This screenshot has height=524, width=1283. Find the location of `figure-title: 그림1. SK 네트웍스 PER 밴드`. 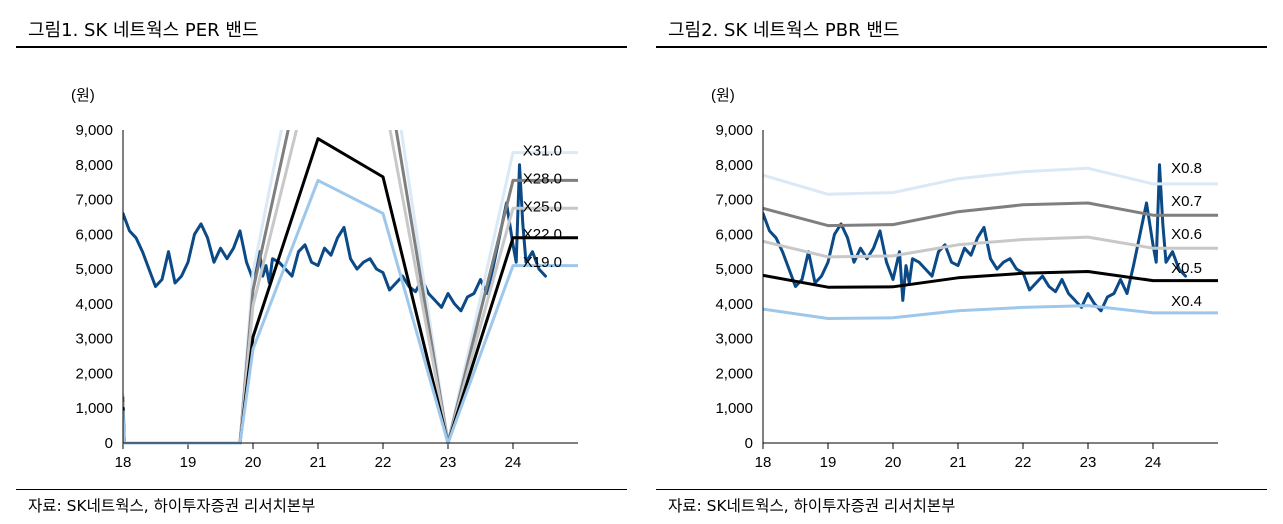

figure-title: 그림1. SK 네트웍스 PER 밴드 is located at coordinates (143, 30).